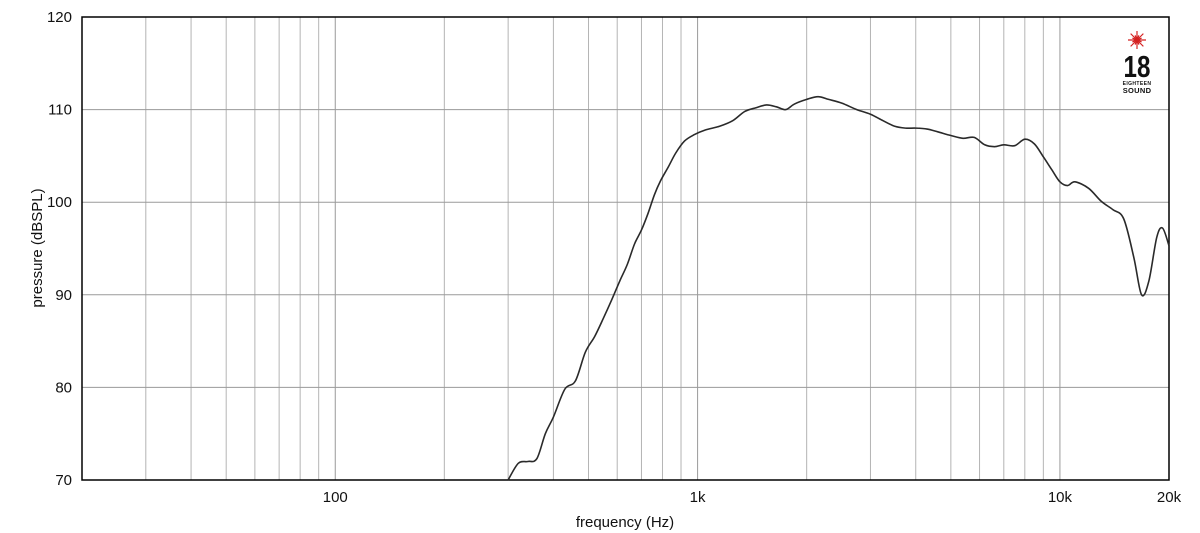  I want to click on logo-number: 18, so click(1137, 66).